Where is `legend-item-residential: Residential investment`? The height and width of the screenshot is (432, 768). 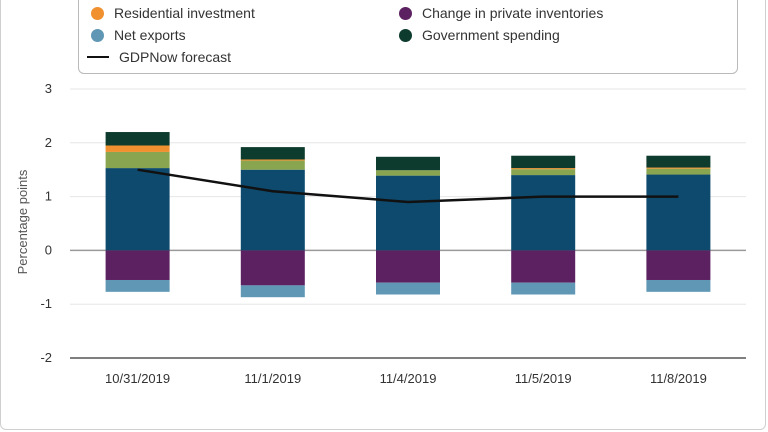
legend-item-residential: Residential investment is located at coordinates (173, 13).